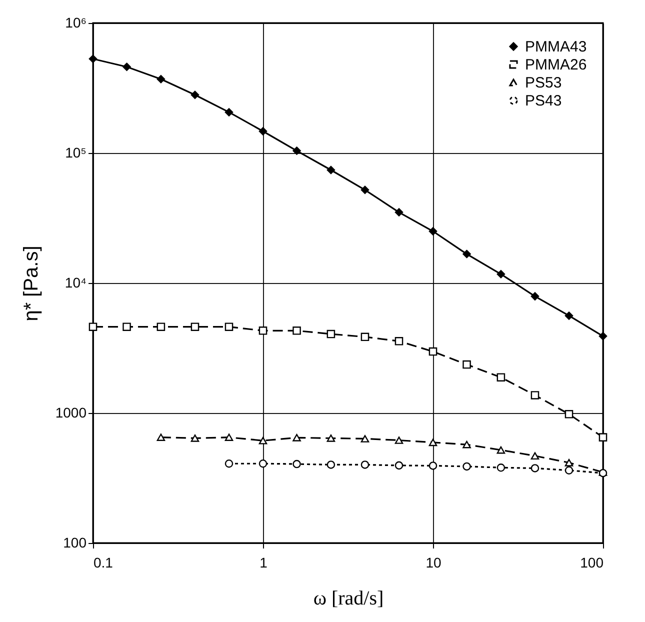 This screenshot has height=622, width=645. I want to click on legend-label: PMMA26, so click(556, 65).